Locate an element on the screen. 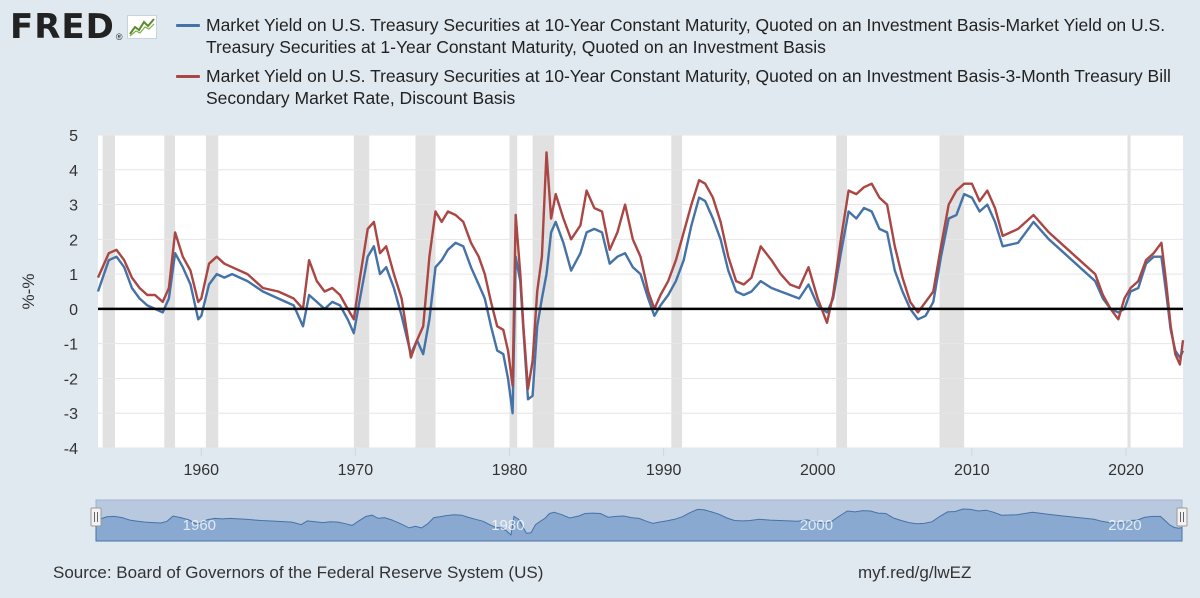 The image size is (1200, 598). x-tick-label: 2000 is located at coordinates (818, 470).